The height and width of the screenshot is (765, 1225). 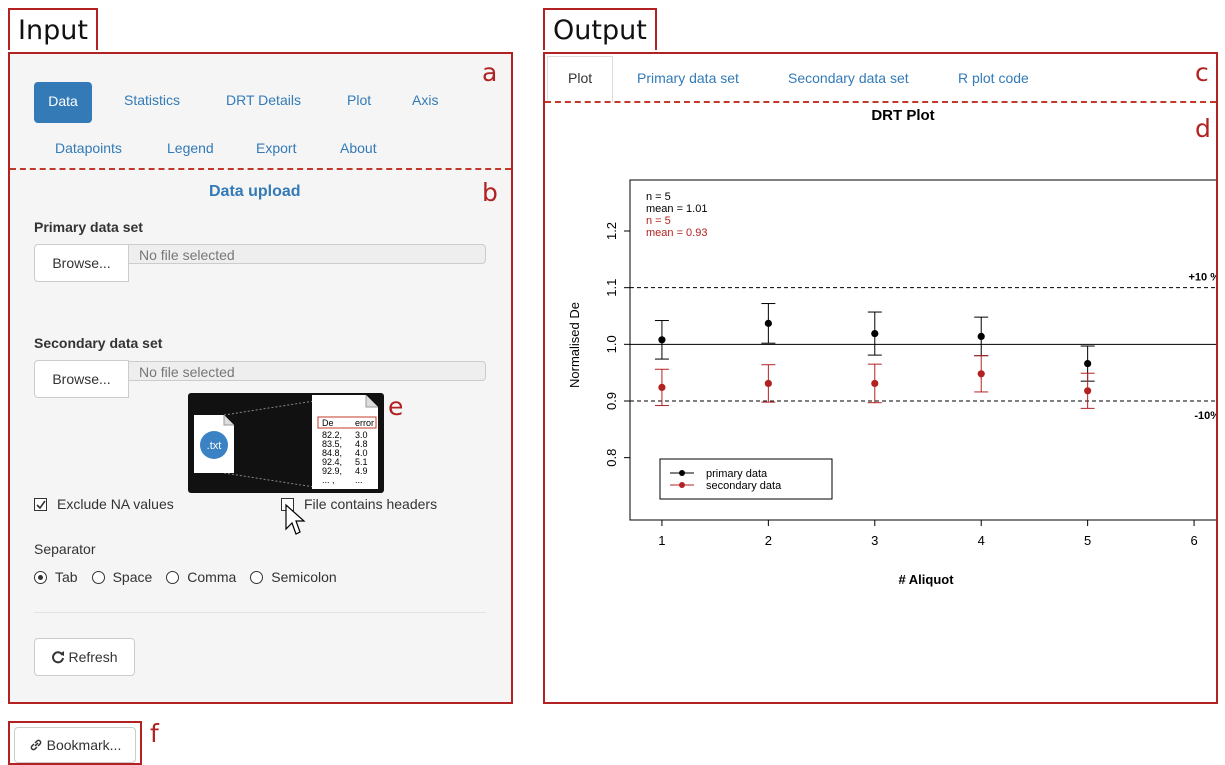 What do you see at coordinates (358, 148) in the screenshot?
I see `tab-about: About` at bounding box center [358, 148].